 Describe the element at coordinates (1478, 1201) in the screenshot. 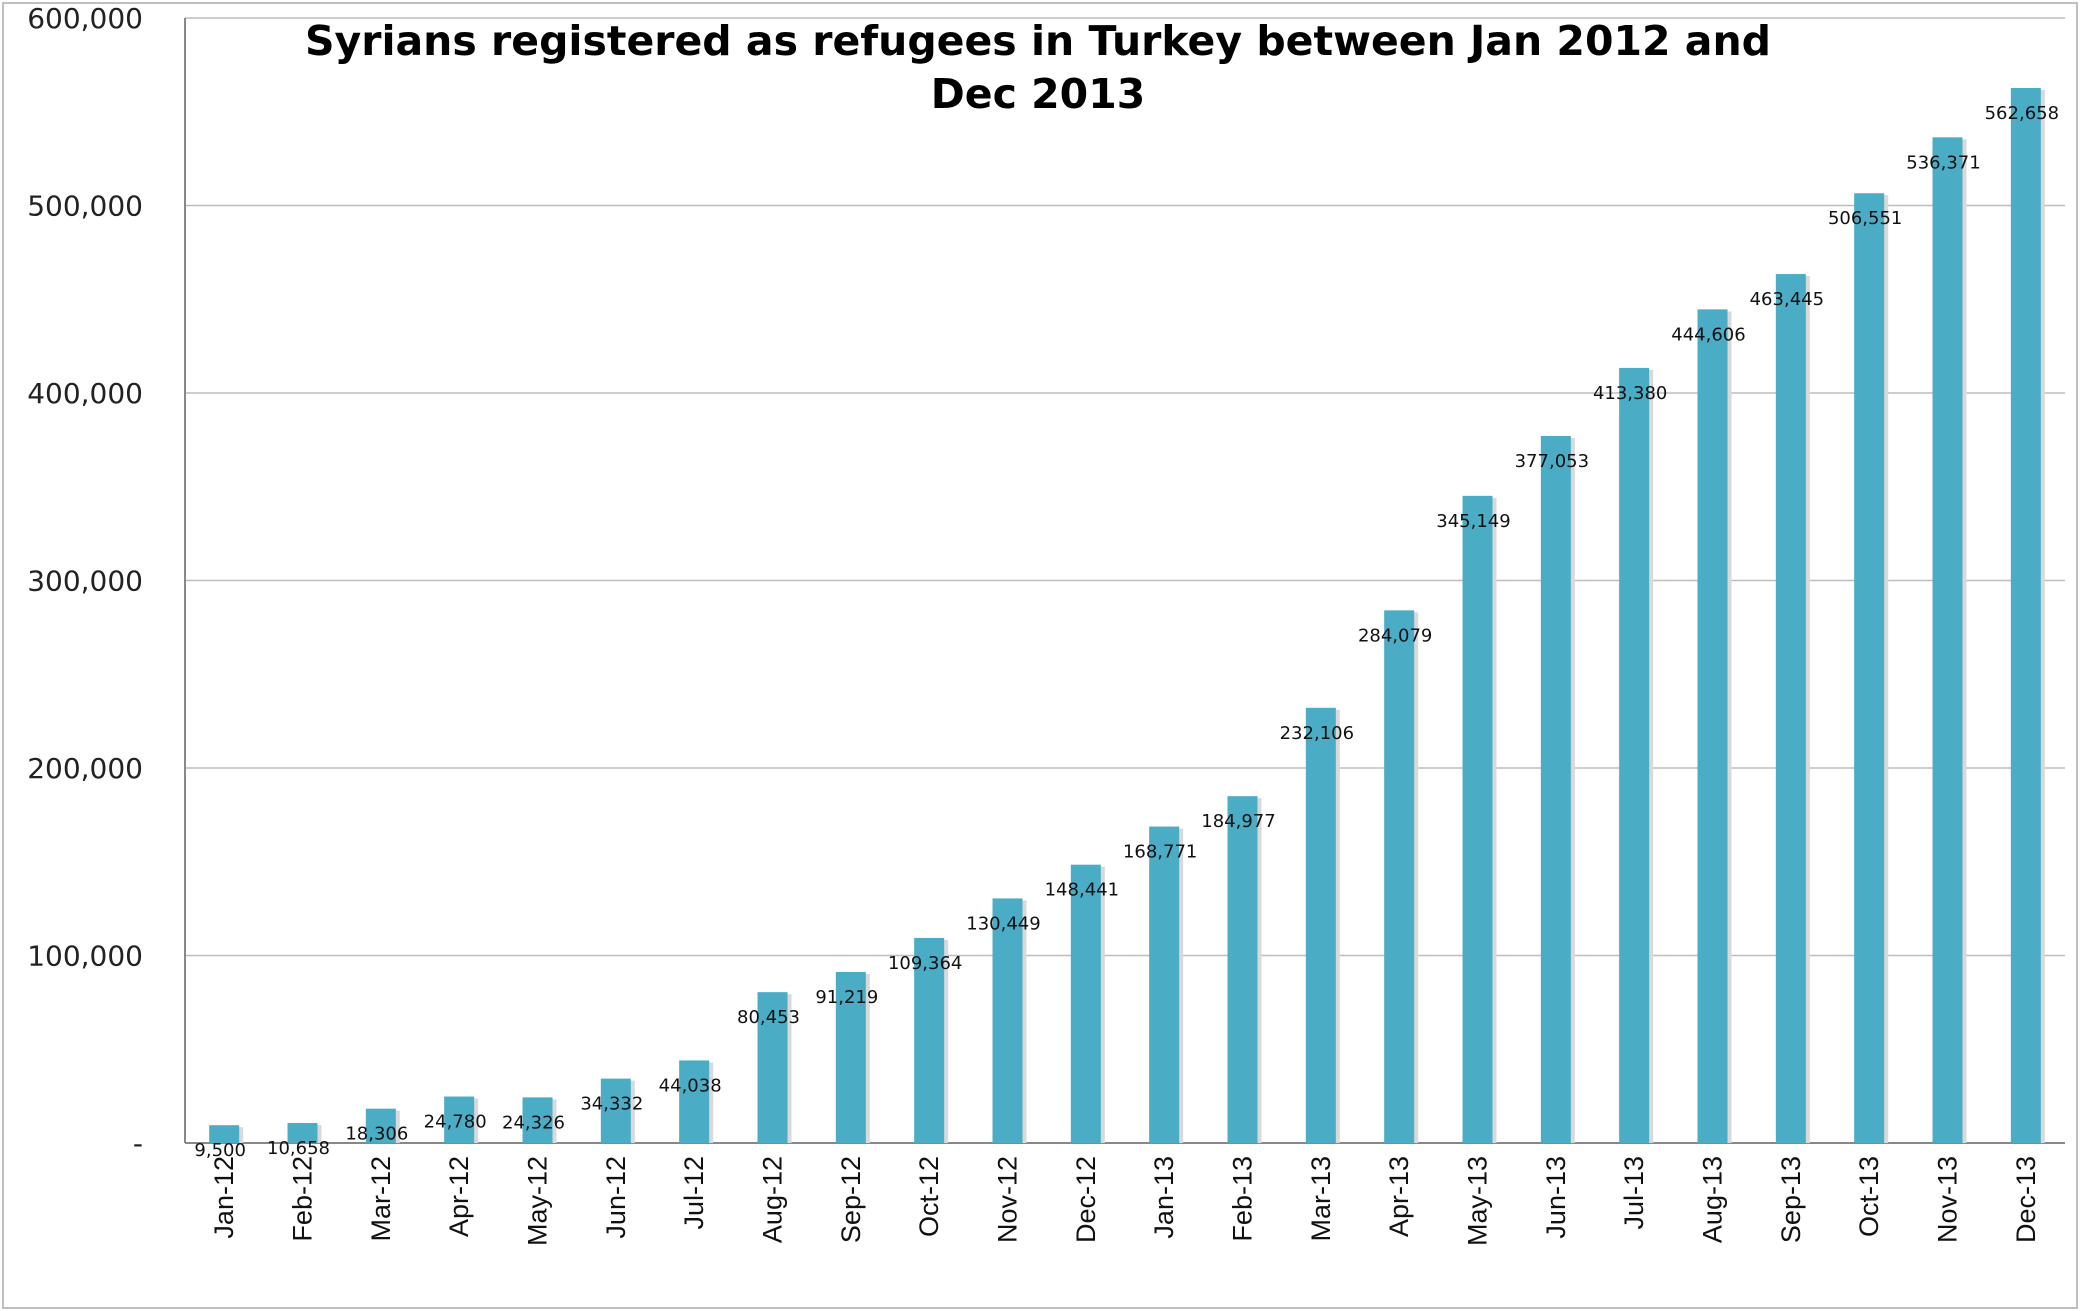

I see `x-tick-label: May-13` at that location.